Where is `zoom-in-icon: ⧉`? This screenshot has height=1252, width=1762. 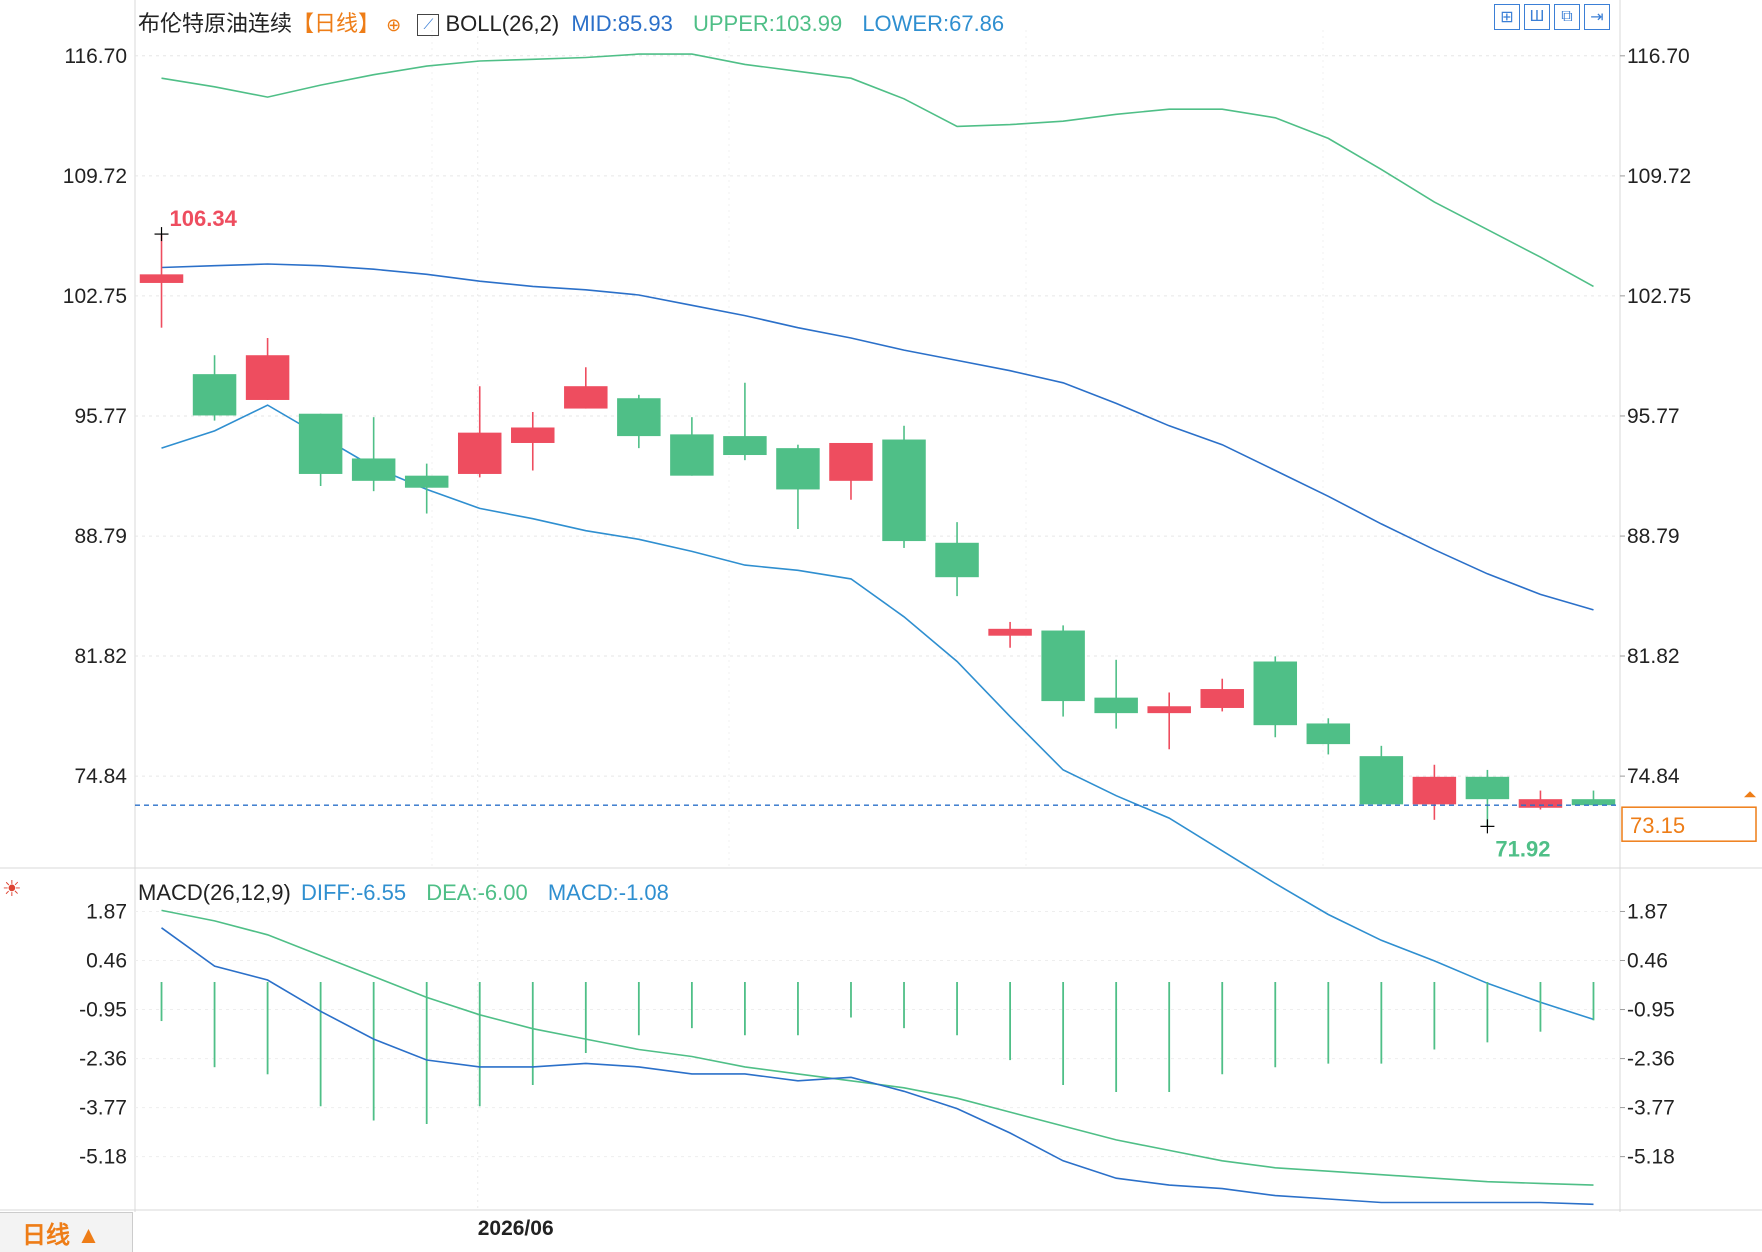 zoom-in-icon: ⧉ is located at coordinates (1567, 17).